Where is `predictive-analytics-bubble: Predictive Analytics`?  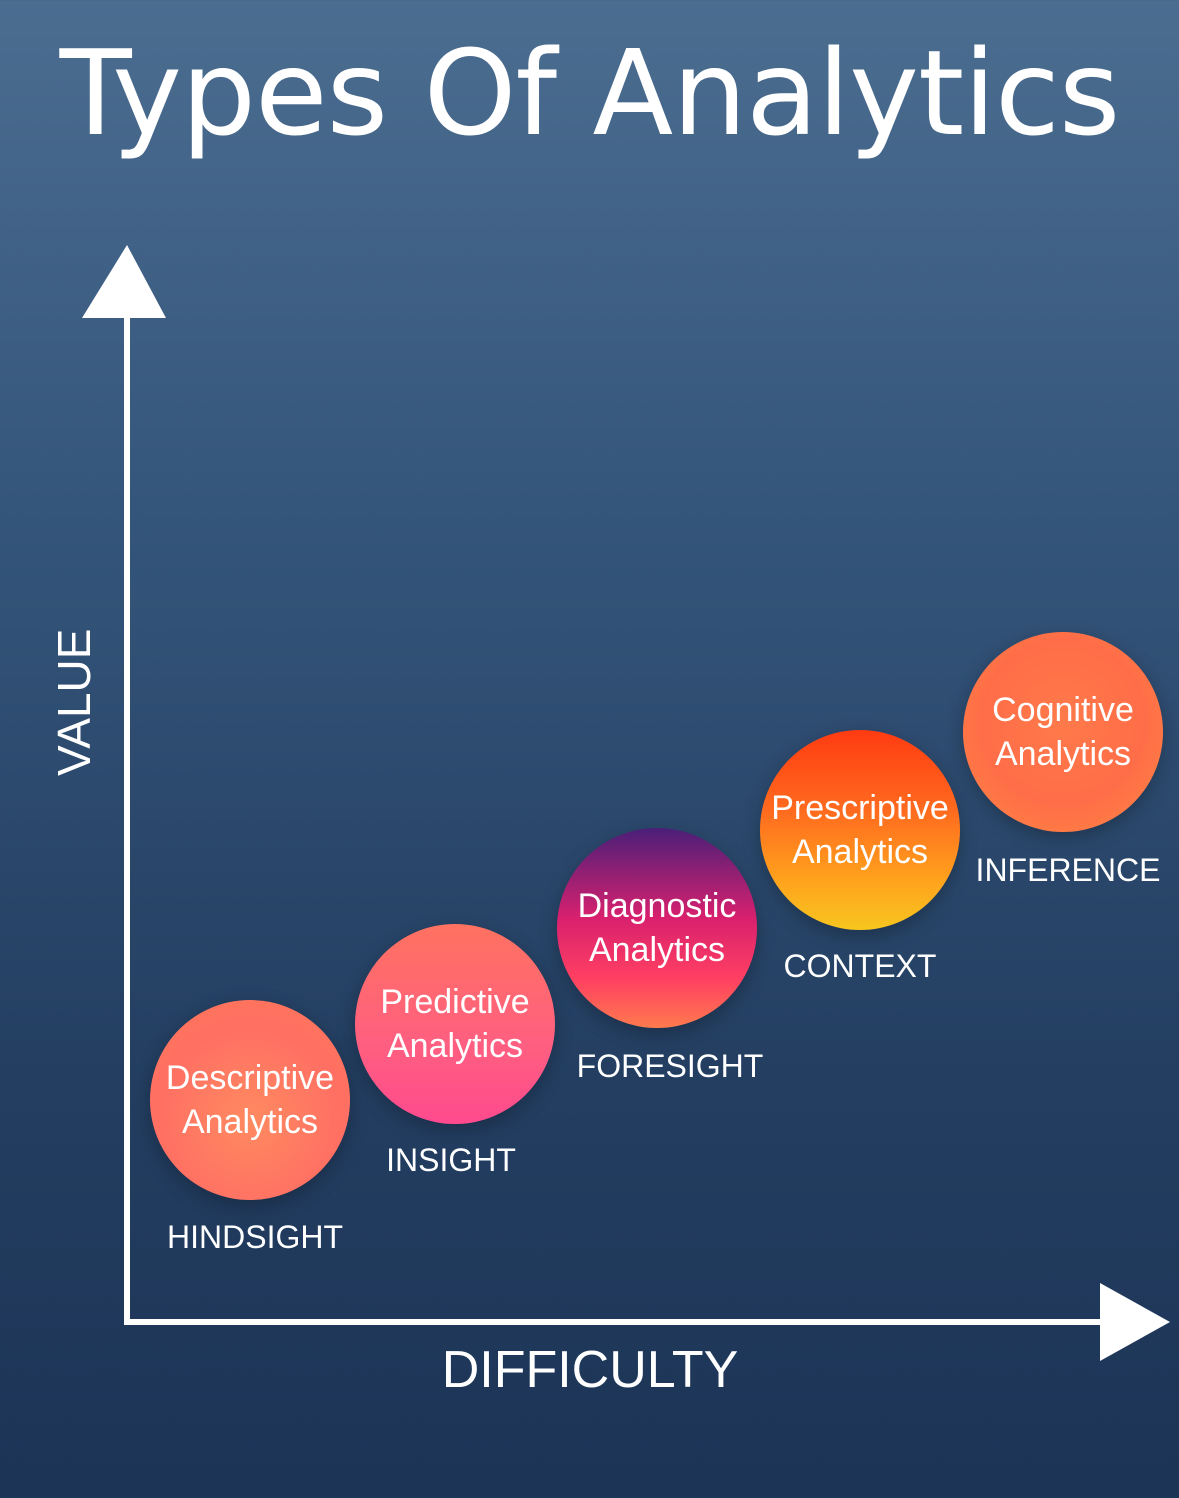 predictive-analytics-bubble: Predictive Analytics is located at coordinates (455, 1024).